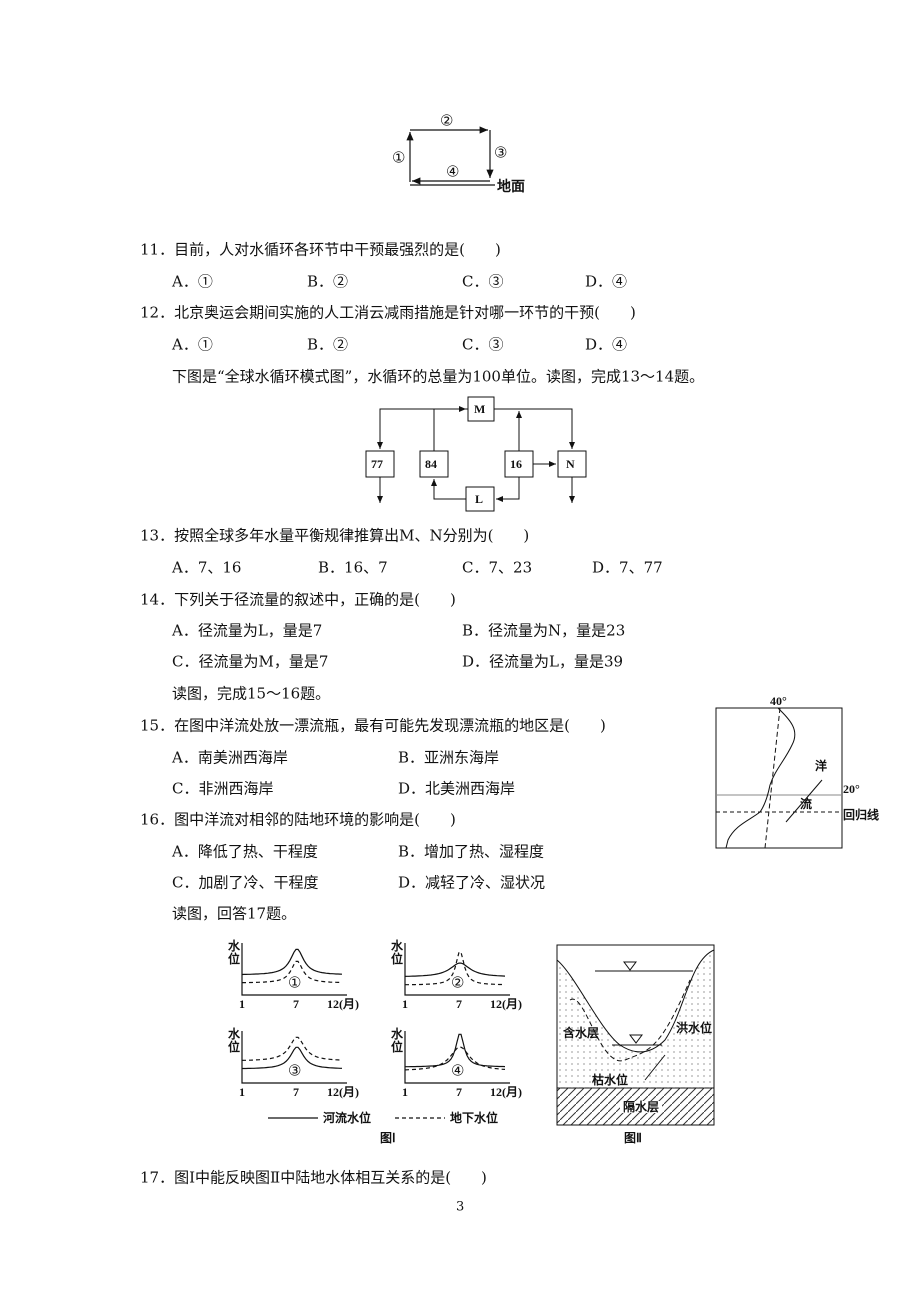 Image resolution: width=920 pixels, height=1302 pixels. Describe the element at coordinates (458, 982) in the screenshot. I see `graph-number: ②` at that location.